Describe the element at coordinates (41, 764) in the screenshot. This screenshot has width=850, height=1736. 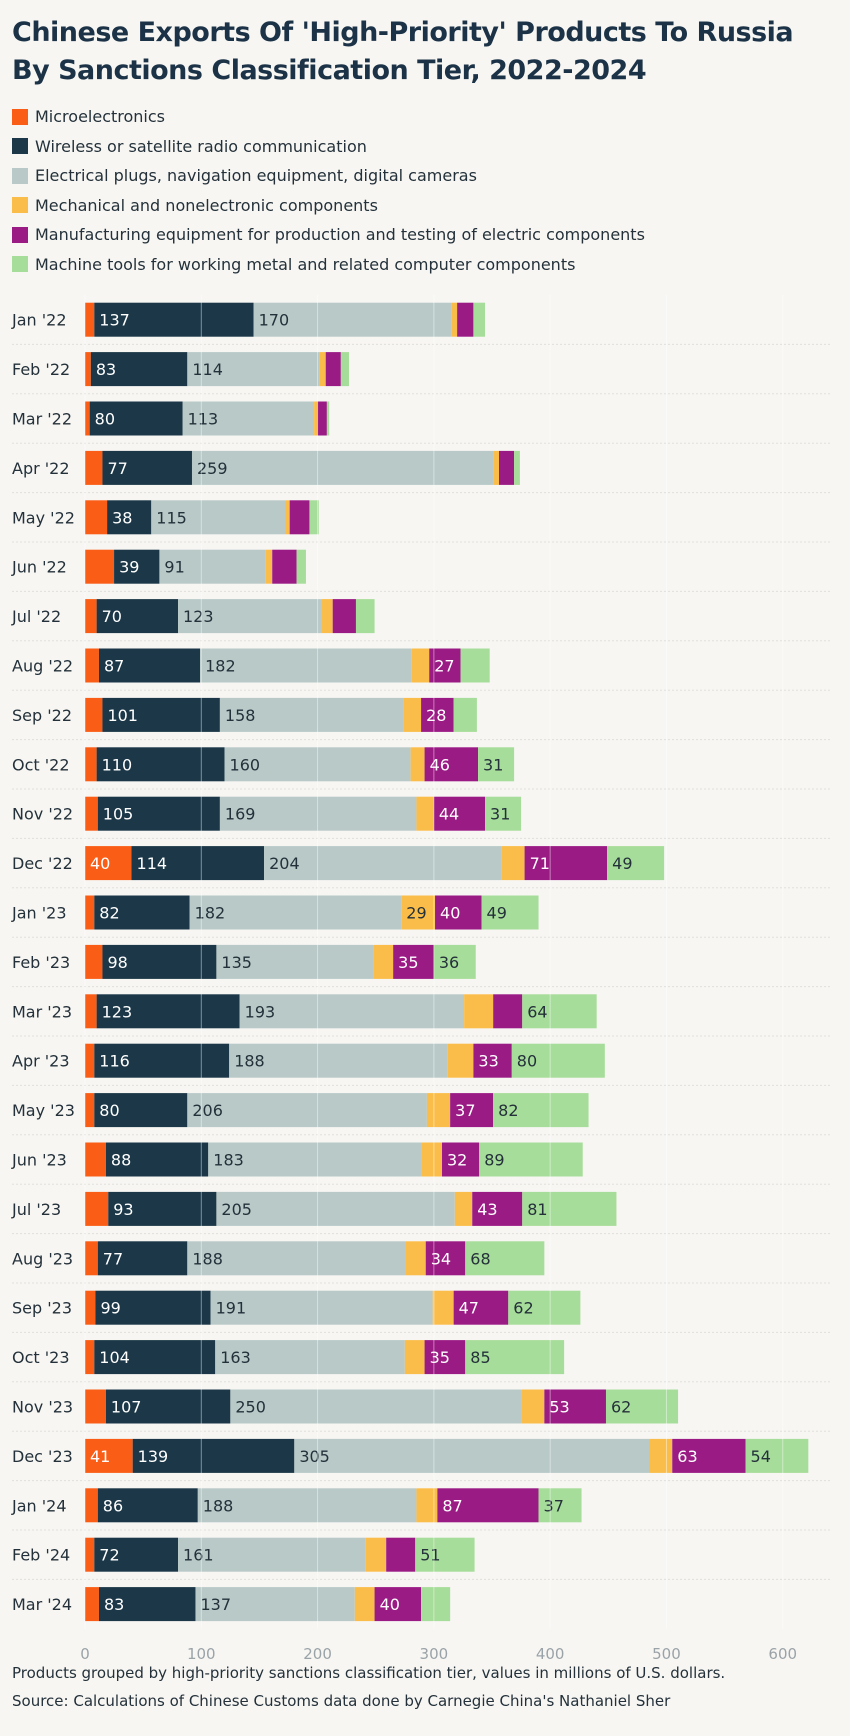
I see `category-label: Oct '22` at that location.